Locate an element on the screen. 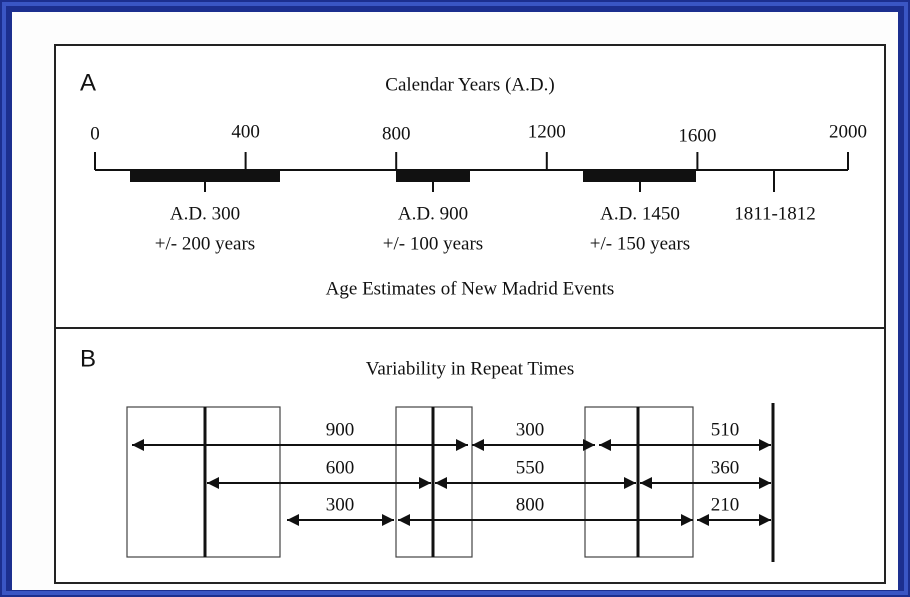  repeat-time: 800 is located at coordinates (530, 504).